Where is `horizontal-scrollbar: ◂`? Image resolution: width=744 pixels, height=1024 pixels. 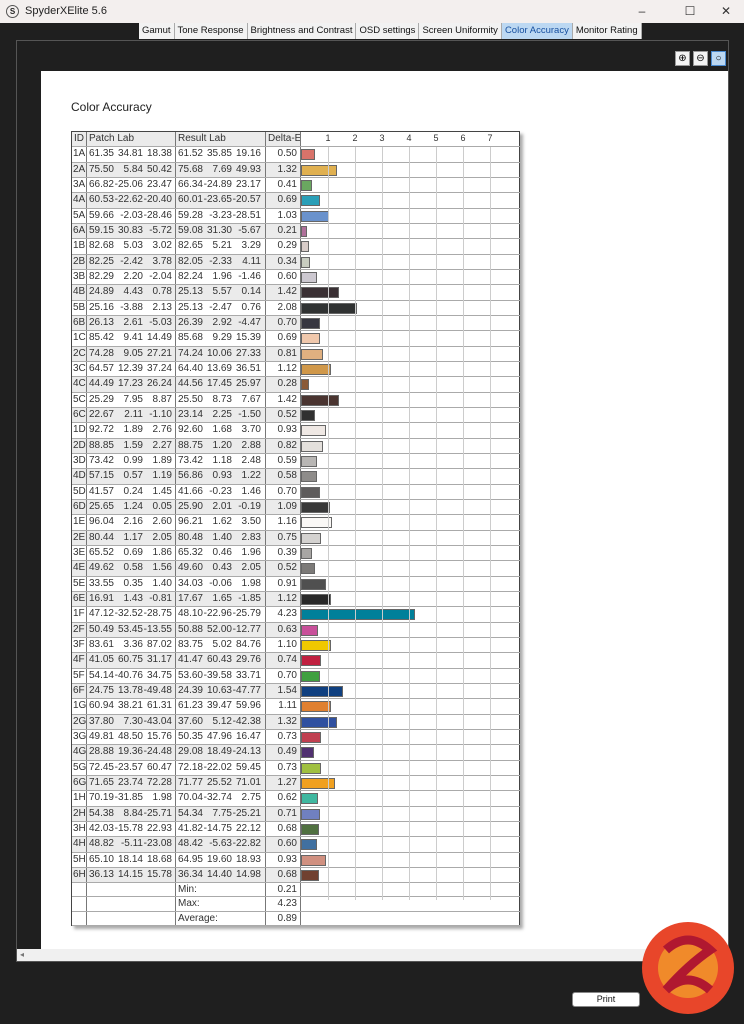 horizontal-scrollbar: ◂ is located at coordinates (372, 955).